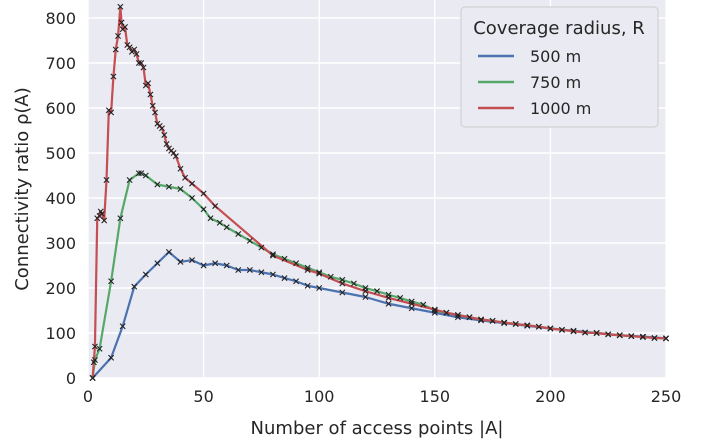  I want to click on x-tick-label: 100, so click(319, 396).